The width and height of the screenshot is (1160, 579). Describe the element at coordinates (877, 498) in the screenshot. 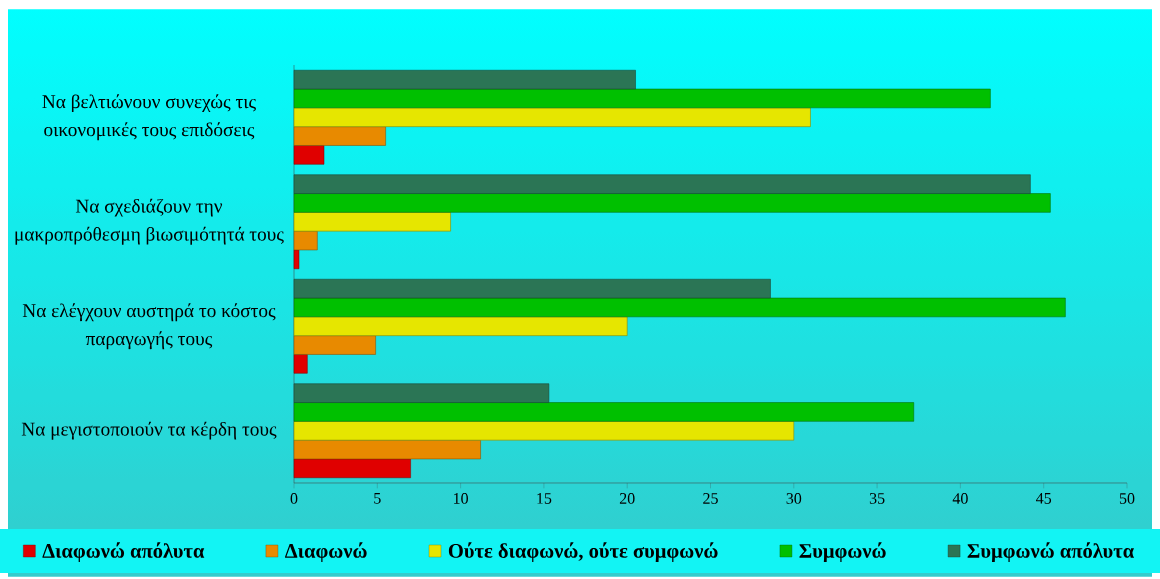

I see `x-tick-label: 35` at that location.